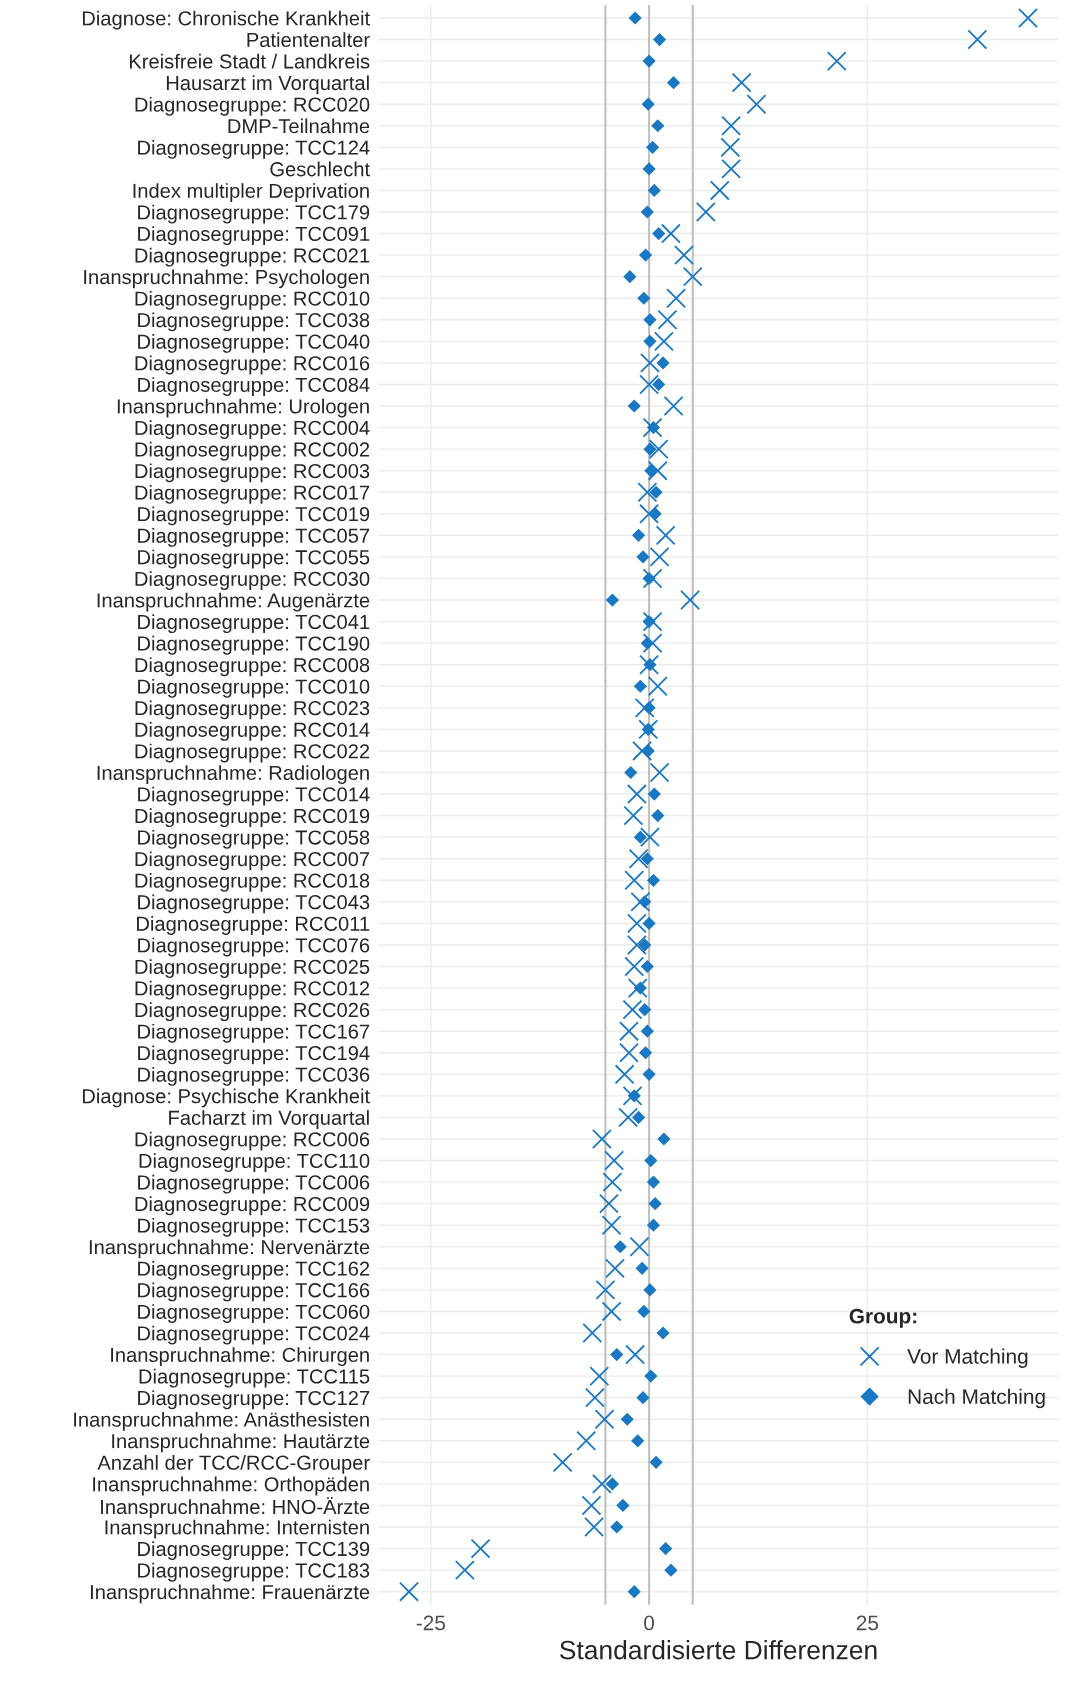  What do you see at coordinates (252, 1141) in the screenshot?
I see `y-tick-label: Diagnosegruppe: RCC006` at bounding box center [252, 1141].